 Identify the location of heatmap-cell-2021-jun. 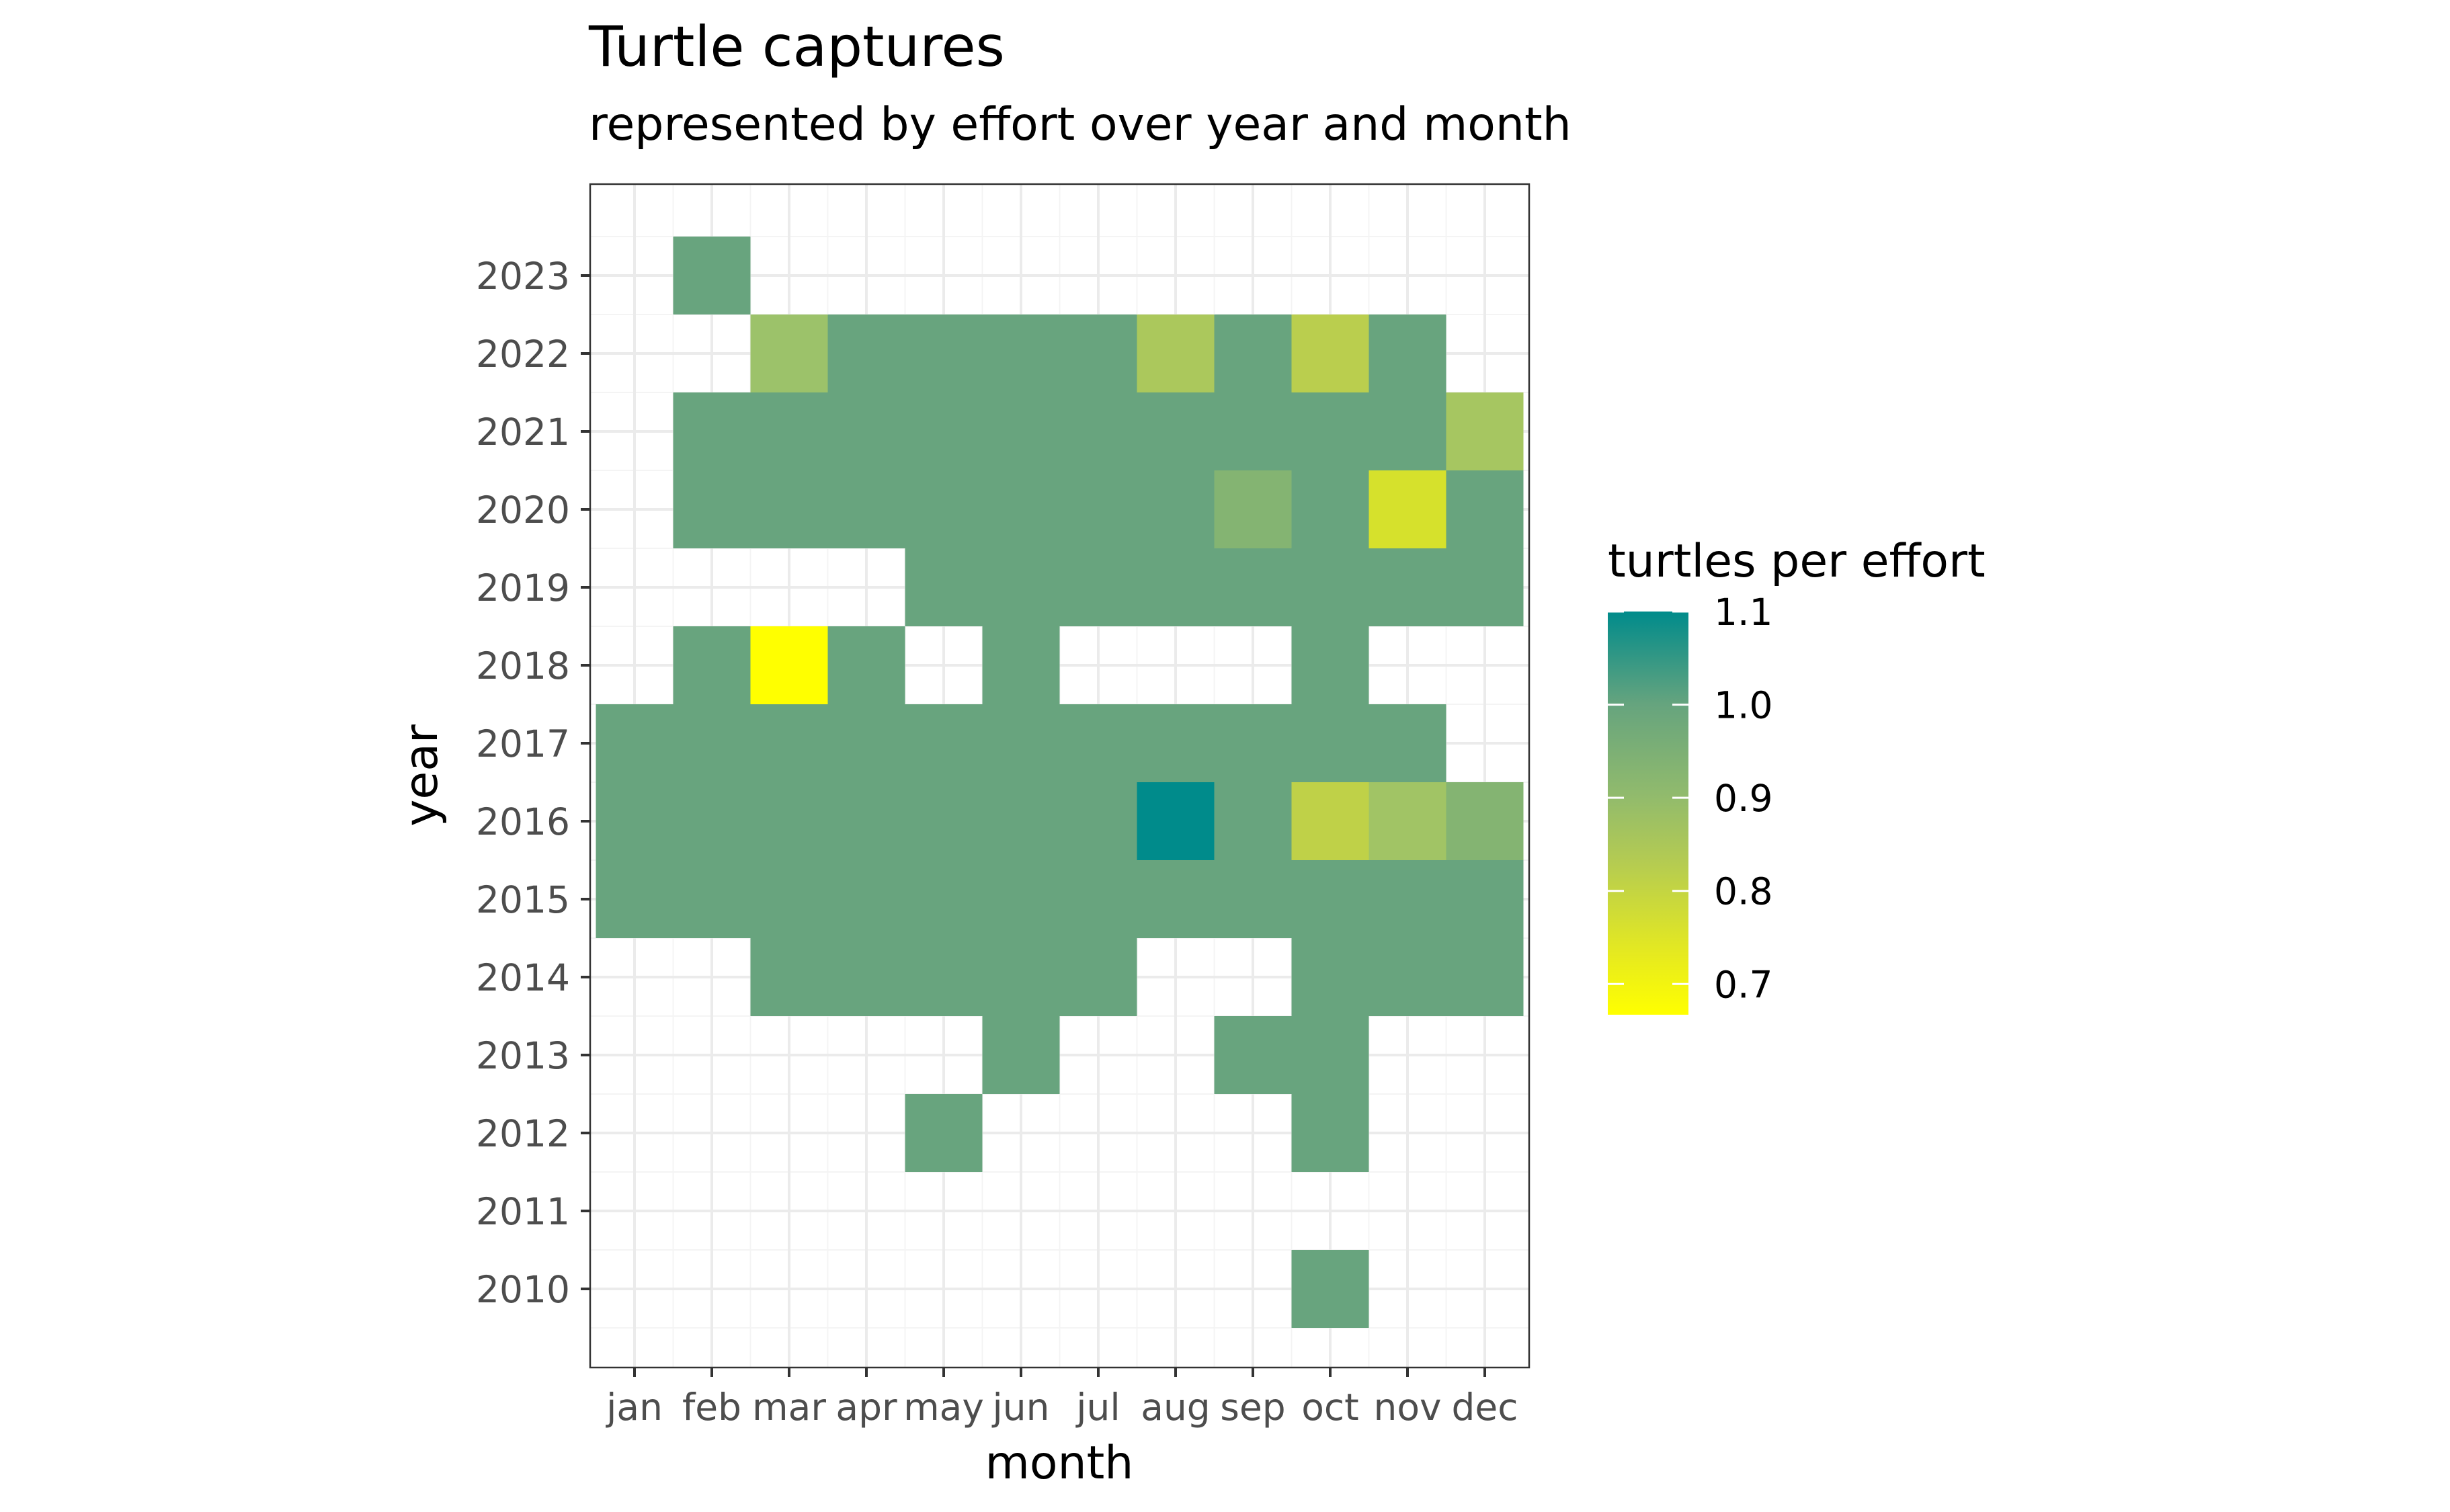
(1021, 431).